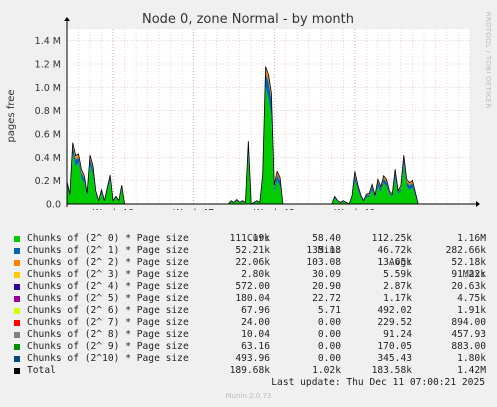 The image size is (497, 407). I want to click on legend-header-min: Min:, so click(329, 250).